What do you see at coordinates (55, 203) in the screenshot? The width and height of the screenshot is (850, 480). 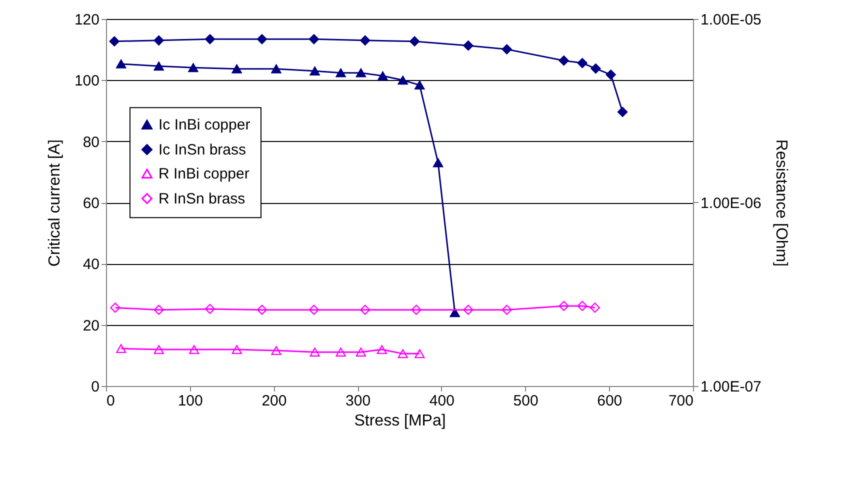 I see `y-axis-title: Critical current [A]` at bounding box center [55, 203].